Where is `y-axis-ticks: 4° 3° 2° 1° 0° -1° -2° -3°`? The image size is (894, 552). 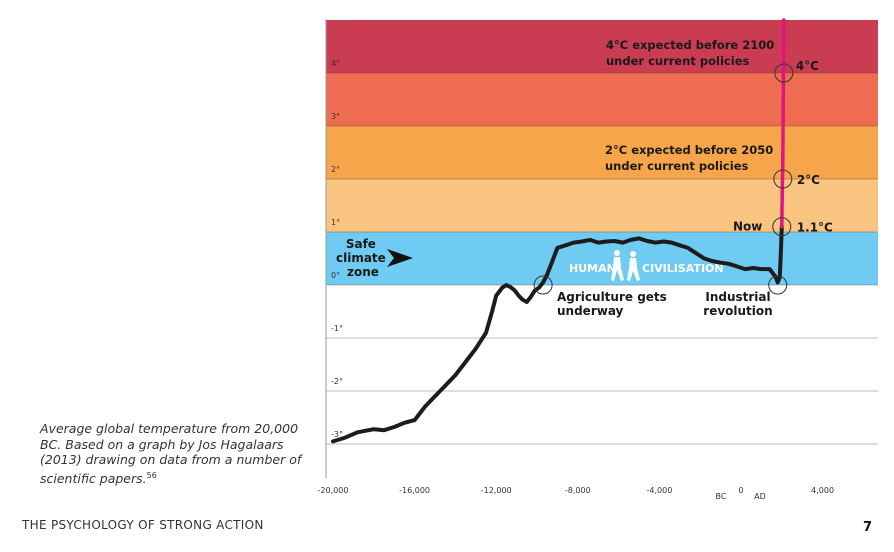
y-axis-ticks: 4° 3° 2° 1° 0° -1° -2° -3° is located at coordinates (337, 249).